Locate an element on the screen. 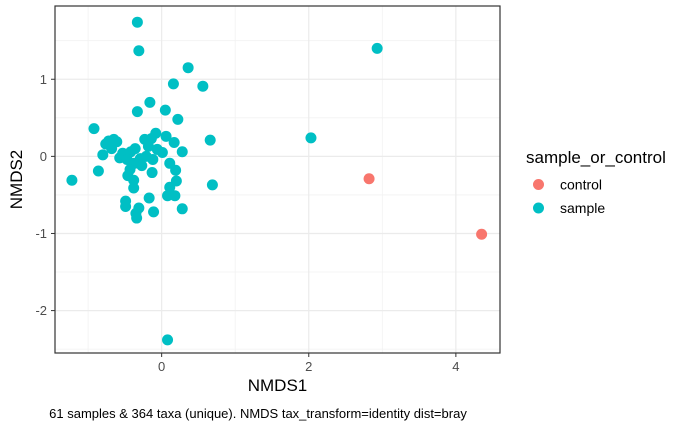 This screenshot has height=432, width=700. y-tick-label: 0 is located at coordinates (43, 156).